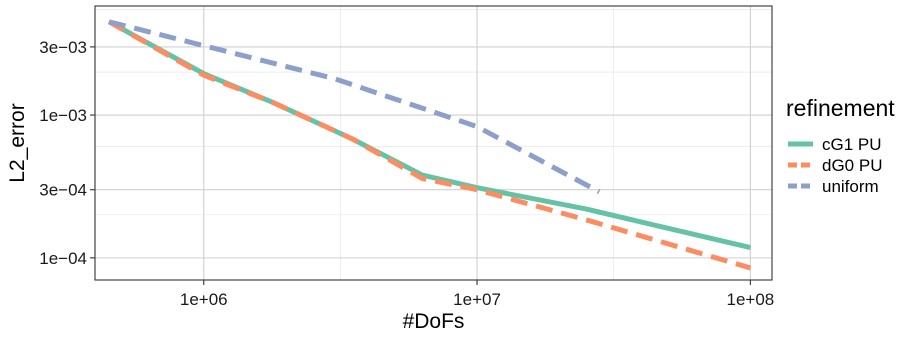 The height and width of the screenshot is (337, 922). Describe the element at coordinates (204, 299) in the screenshot. I see `x-tick-label: 1e+06` at that location.